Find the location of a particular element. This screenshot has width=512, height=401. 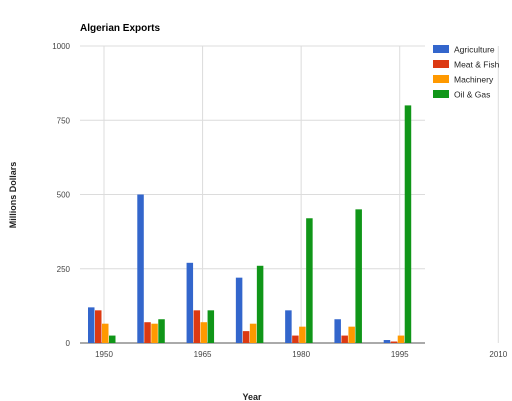

y-tick-label: 500 is located at coordinates (64, 195).